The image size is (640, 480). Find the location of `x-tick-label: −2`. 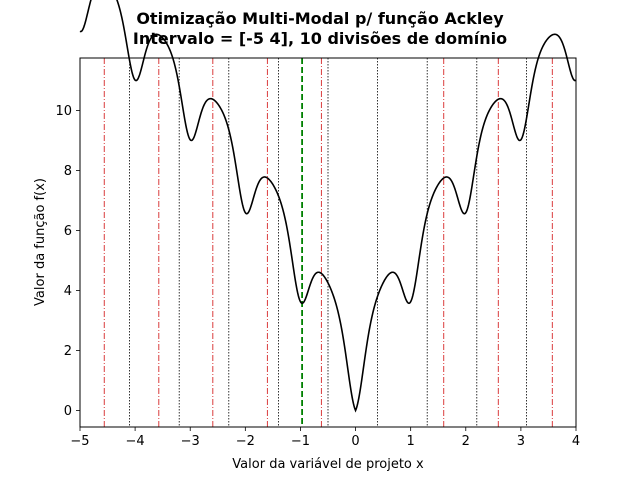

x-tick-label: −2 is located at coordinates (245, 441).